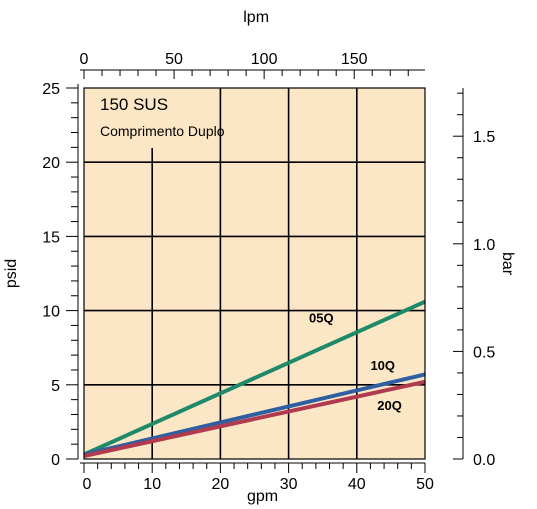 The width and height of the screenshot is (537, 509). What do you see at coordinates (221, 484) in the screenshot?
I see `x-tick-label: 20` at bounding box center [221, 484].